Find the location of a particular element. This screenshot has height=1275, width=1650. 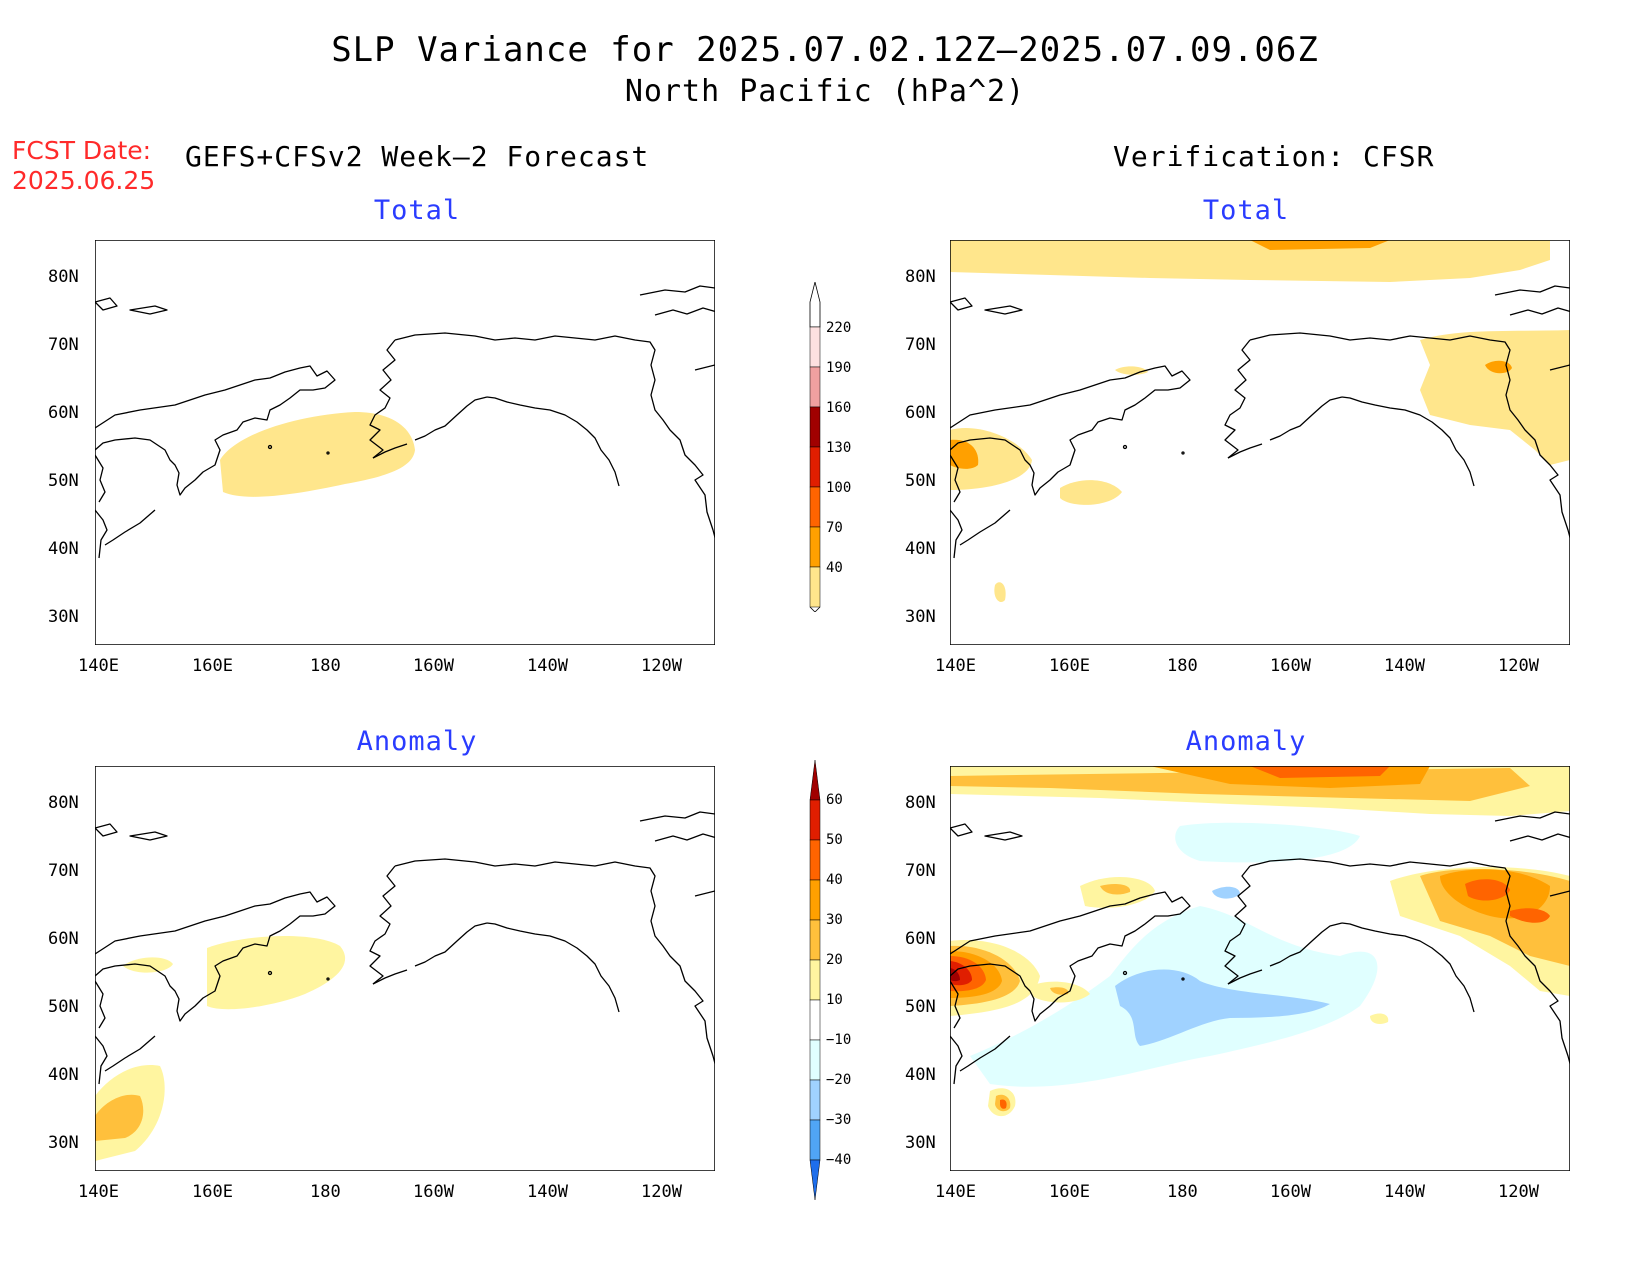

colorbar-level: 100 is located at coordinates (839, 488).